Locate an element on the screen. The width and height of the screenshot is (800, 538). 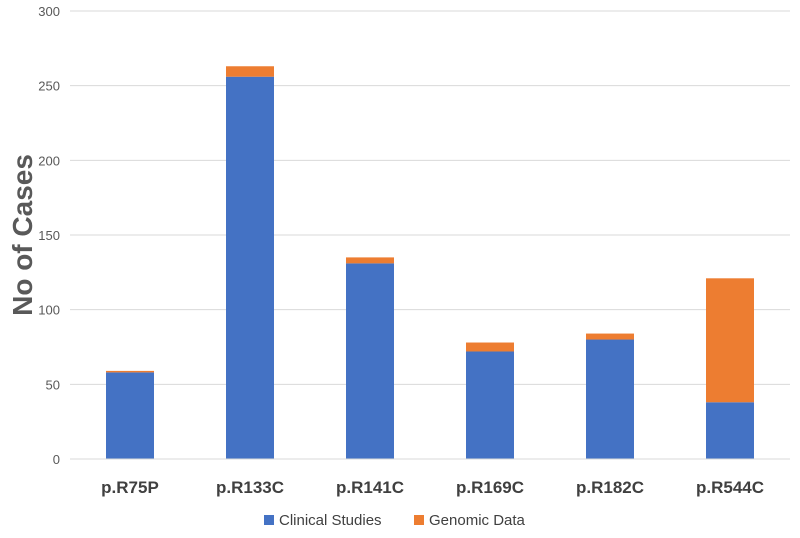
y-axis-label: No of Cases is located at coordinates (22, 235).